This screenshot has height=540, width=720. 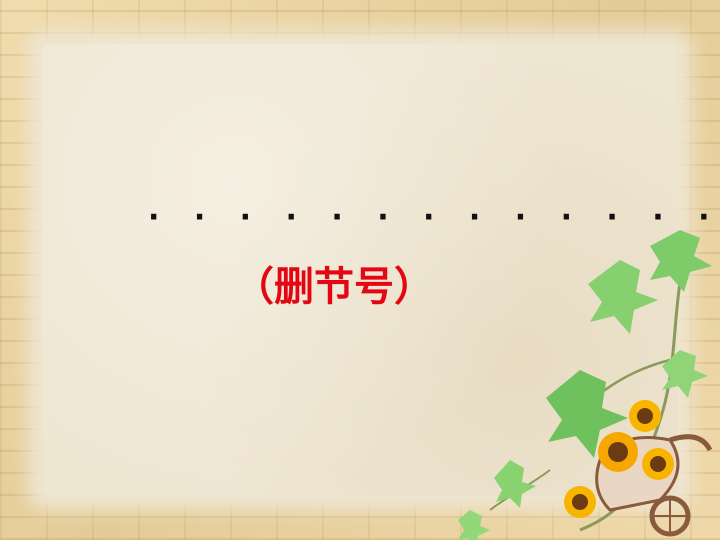 What do you see at coordinates (334, 287) in the screenshot?
I see `slide-title: （删节号）` at bounding box center [334, 287].